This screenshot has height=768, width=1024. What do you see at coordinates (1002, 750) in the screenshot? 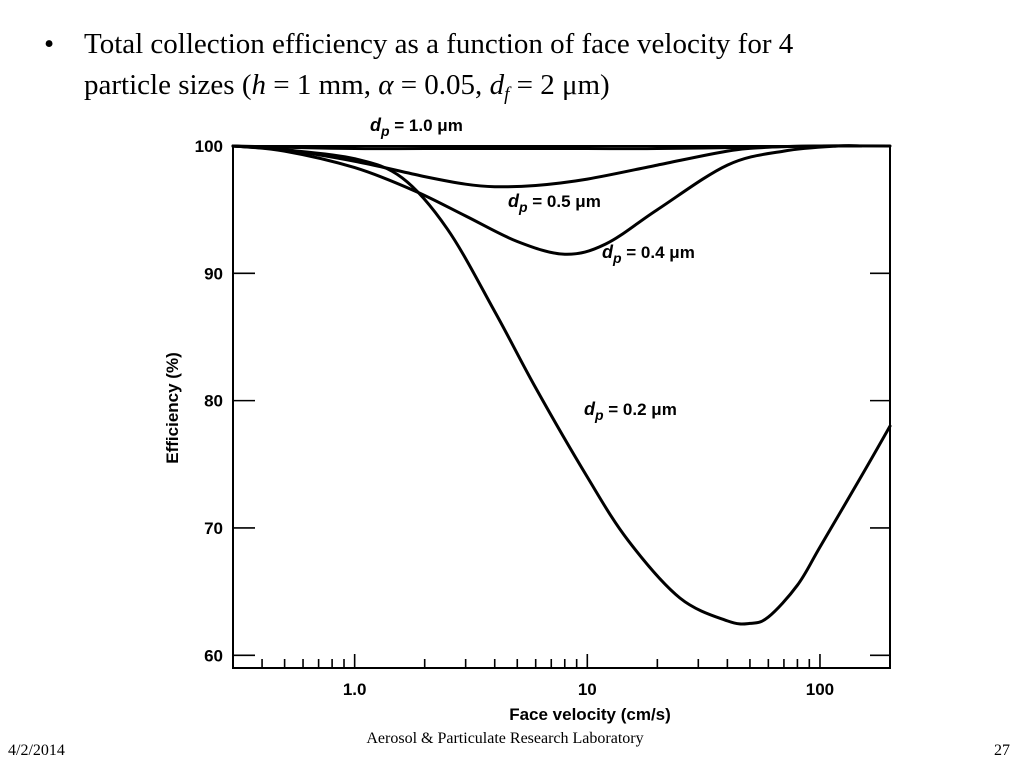
I see `footer-page-number: 27` at bounding box center [1002, 750].